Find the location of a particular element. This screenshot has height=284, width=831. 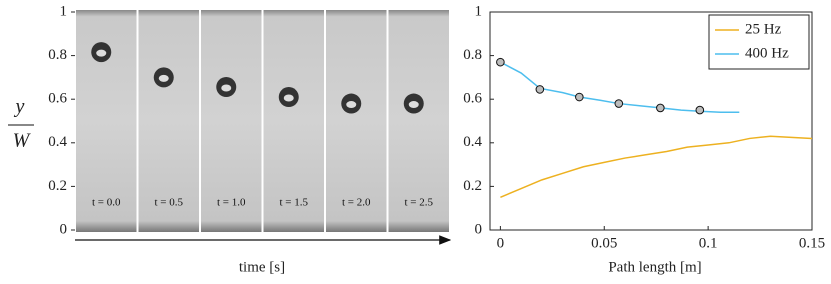

legend-label: 25 Hz is located at coordinates (763, 29).